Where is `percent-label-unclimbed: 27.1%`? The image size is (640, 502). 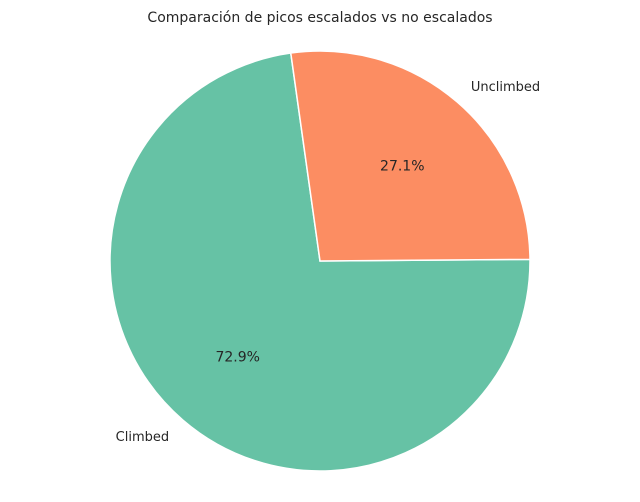
percent-label-unclimbed: 27.1% is located at coordinates (402, 167).